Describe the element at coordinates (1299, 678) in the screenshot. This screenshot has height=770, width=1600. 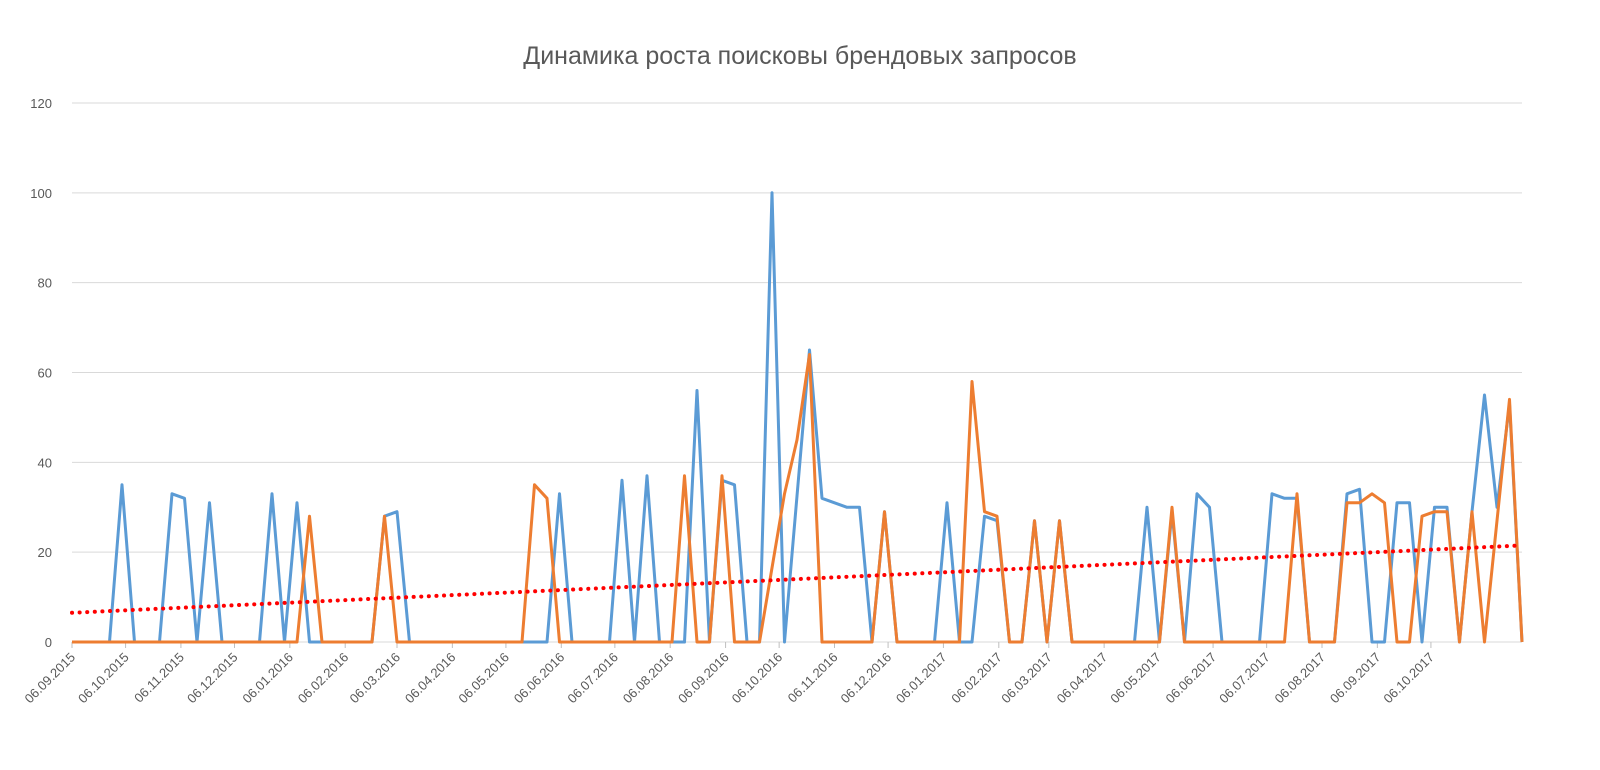
I see `x-tick-label: 06.08.2017` at that location.